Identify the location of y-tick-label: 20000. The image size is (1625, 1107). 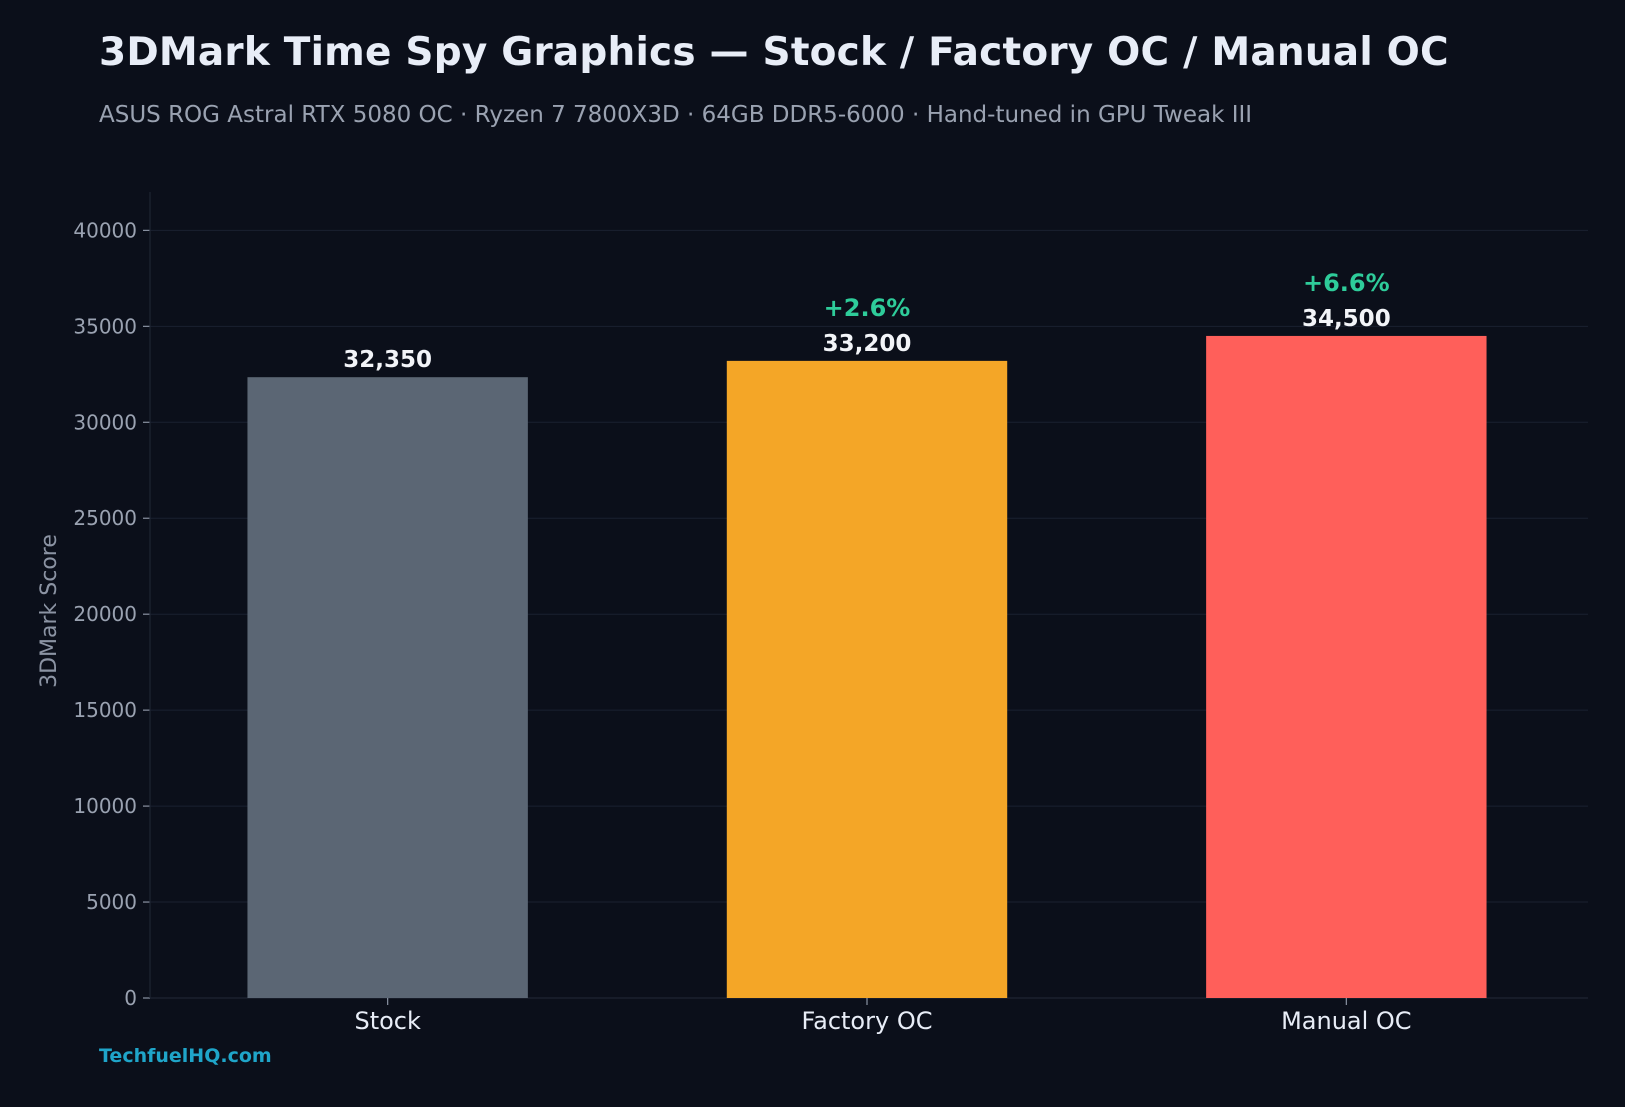
(105, 614).